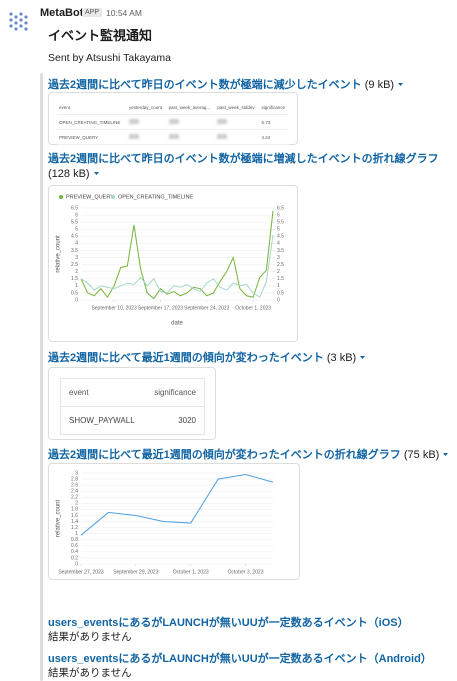 The width and height of the screenshot is (457, 681). I want to click on table-image: event significance SHOW_PAYWALL 3020, so click(132, 403).